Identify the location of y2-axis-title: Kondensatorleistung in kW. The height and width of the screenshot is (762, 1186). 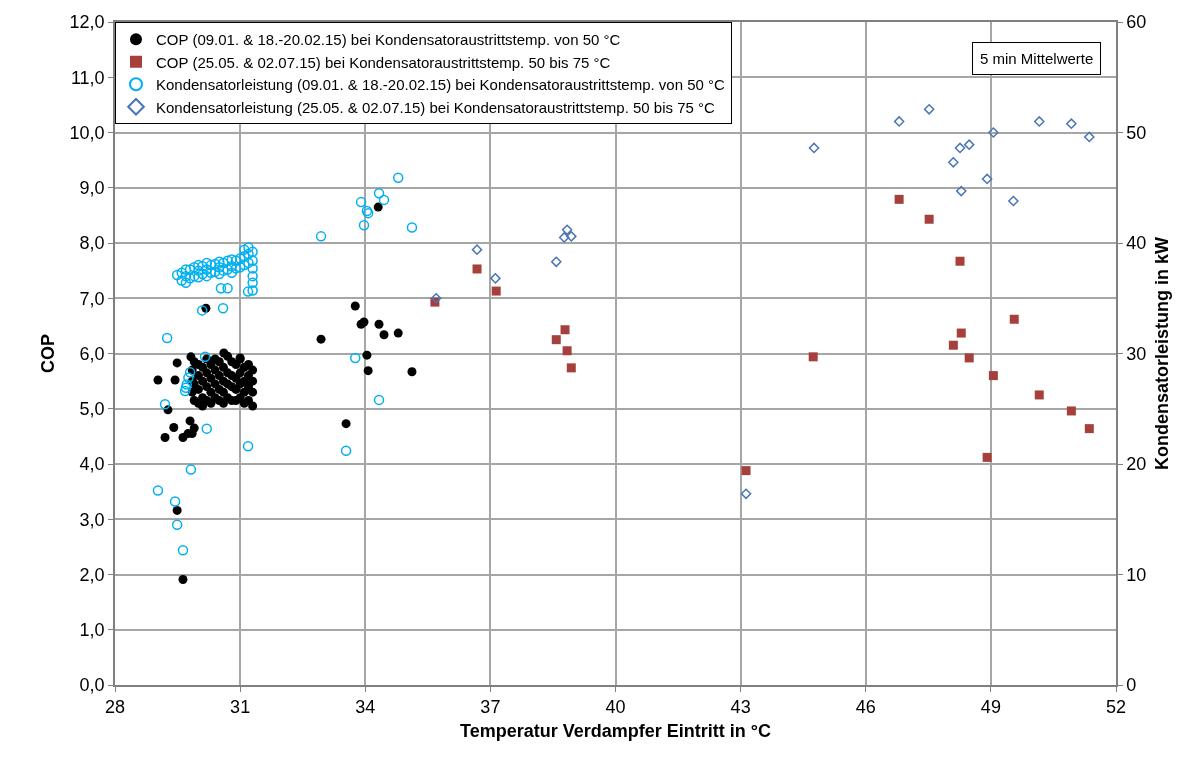
(1161, 353).